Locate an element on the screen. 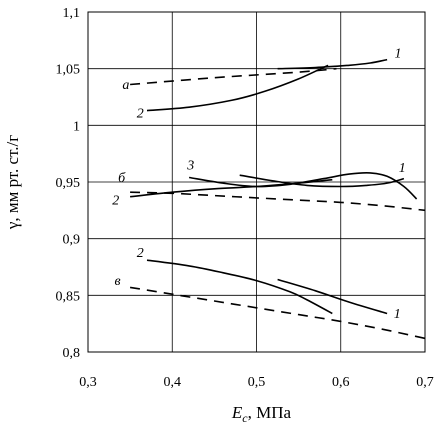 The width and height of the screenshot is (438, 428). x-tick-label: 0,7 is located at coordinates (425, 382).